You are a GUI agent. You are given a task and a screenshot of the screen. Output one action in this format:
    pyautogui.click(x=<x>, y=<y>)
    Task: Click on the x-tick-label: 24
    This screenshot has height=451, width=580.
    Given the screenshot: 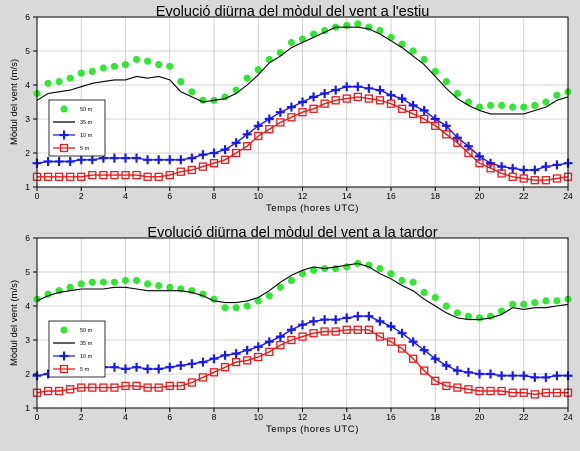 What is the action you would take?
    pyautogui.click(x=568, y=417)
    